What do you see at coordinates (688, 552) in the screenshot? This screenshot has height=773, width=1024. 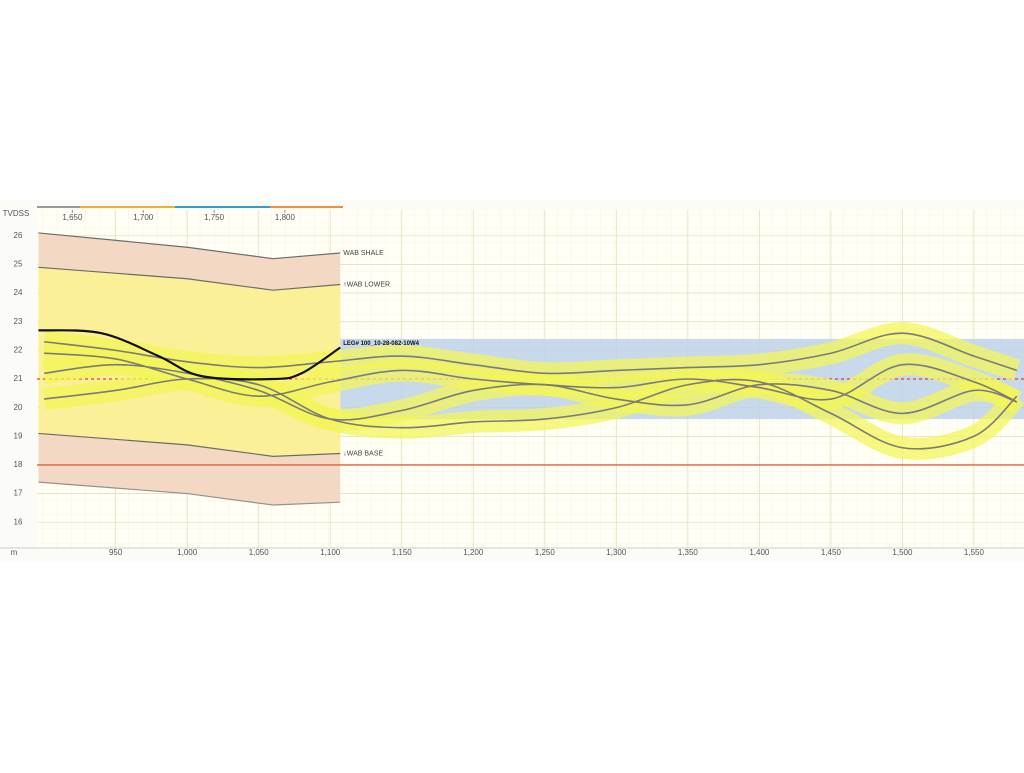 I see `x-tick-label: 1,350` at bounding box center [688, 552].